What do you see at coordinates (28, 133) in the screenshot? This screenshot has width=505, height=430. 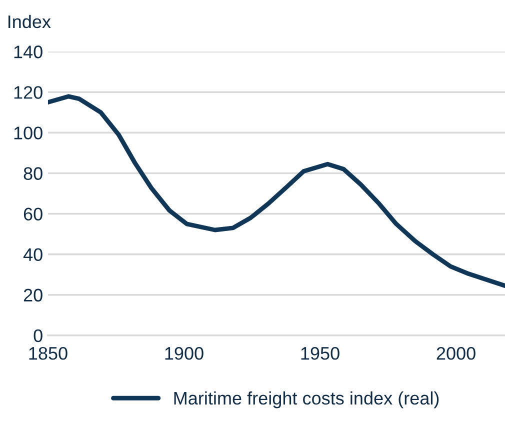 I see `y-tick-label: 100` at bounding box center [28, 133].